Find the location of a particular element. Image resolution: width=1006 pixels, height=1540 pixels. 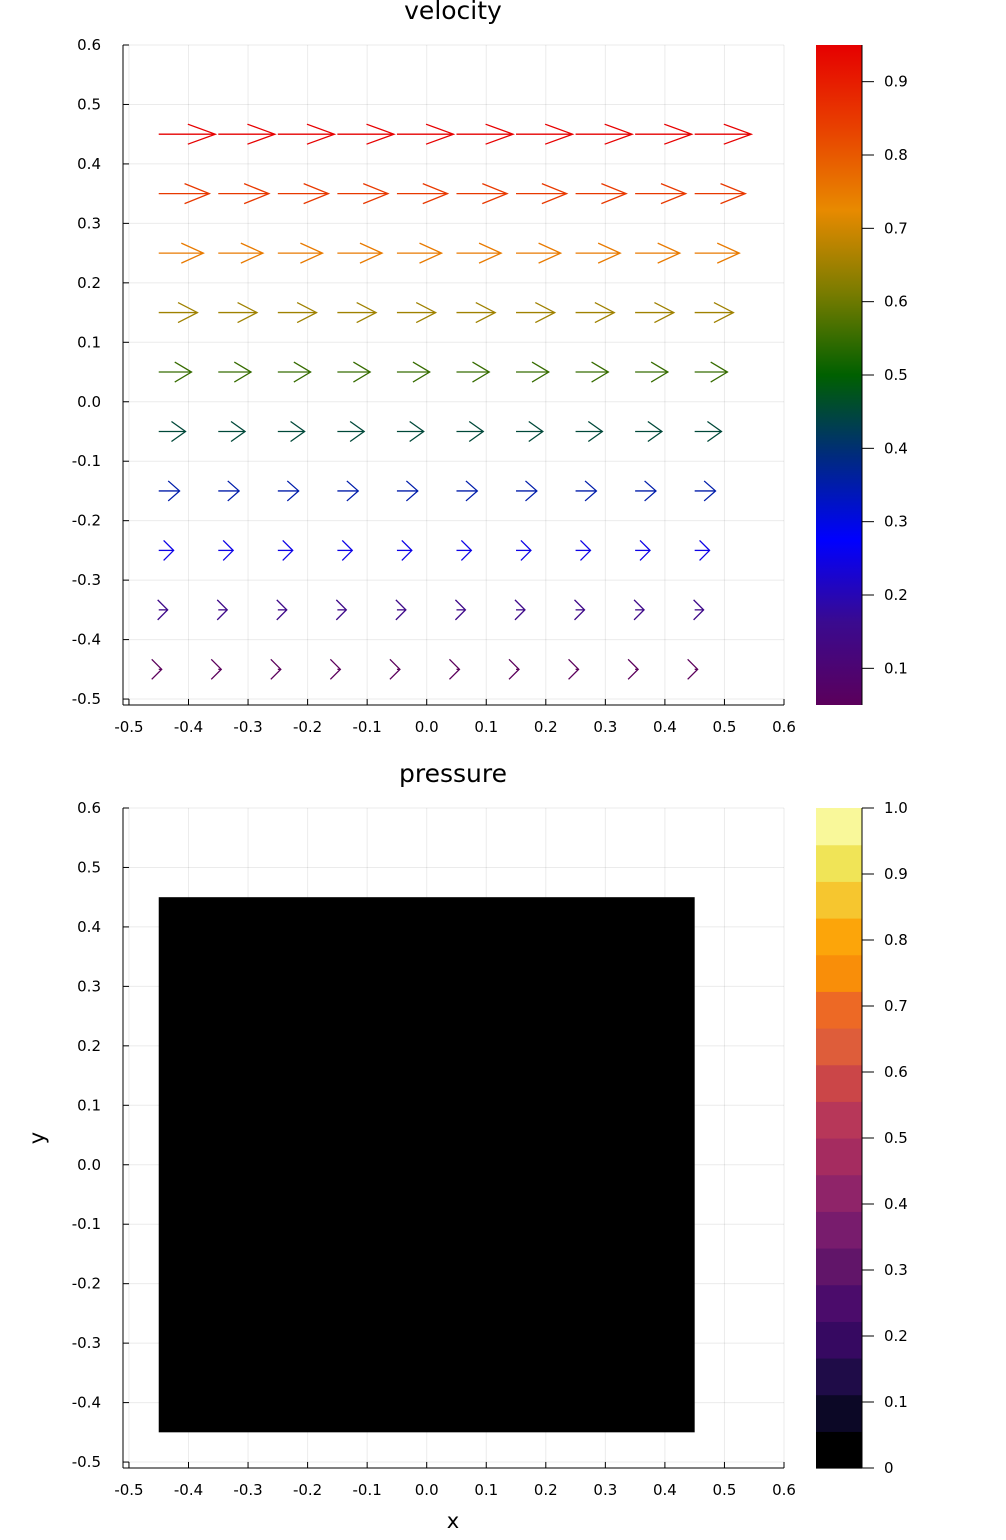

x-tick-label: 0.6 is located at coordinates (784, 727).